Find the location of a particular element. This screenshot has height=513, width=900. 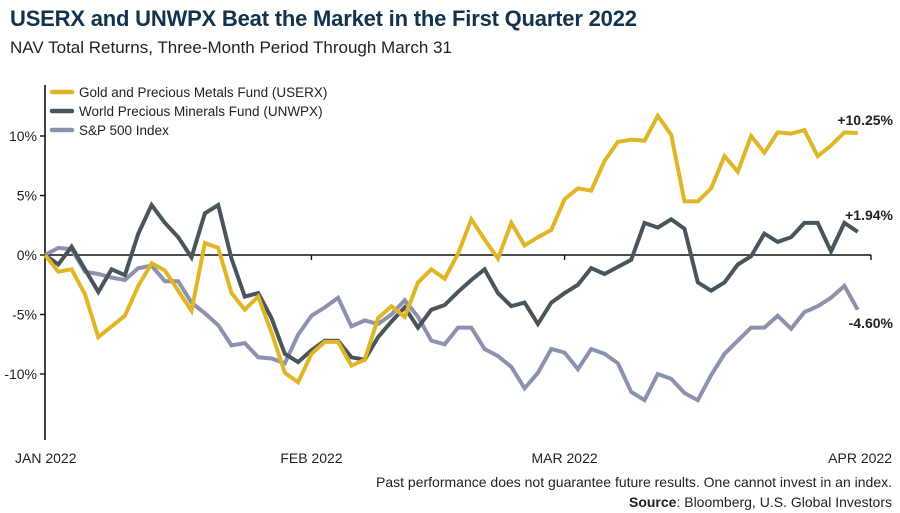

x-tick-label: JAN 2022 is located at coordinates (46, 458).